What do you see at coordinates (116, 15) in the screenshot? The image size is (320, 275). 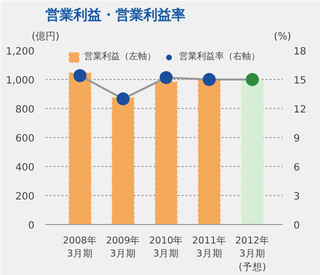 I see `chart-title: 営業利益・営業利益率` at bounding box center [116, 15].